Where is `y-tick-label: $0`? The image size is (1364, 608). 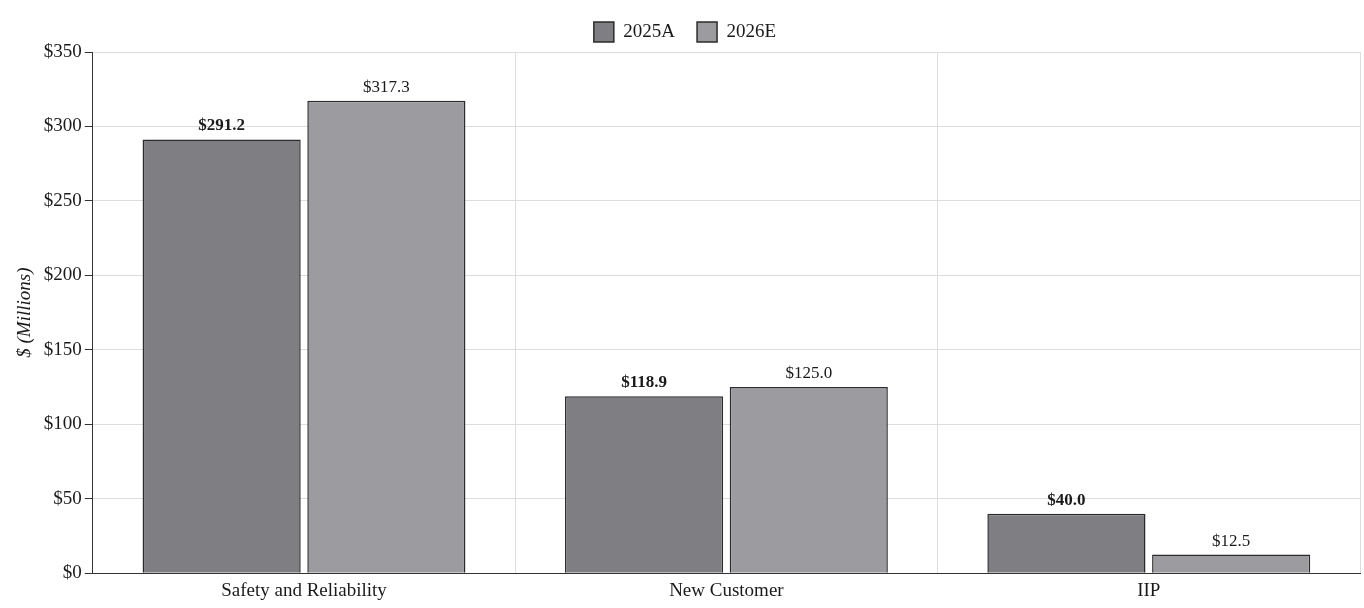
y-tick-label: $0 is located at coordinates (72, 572).